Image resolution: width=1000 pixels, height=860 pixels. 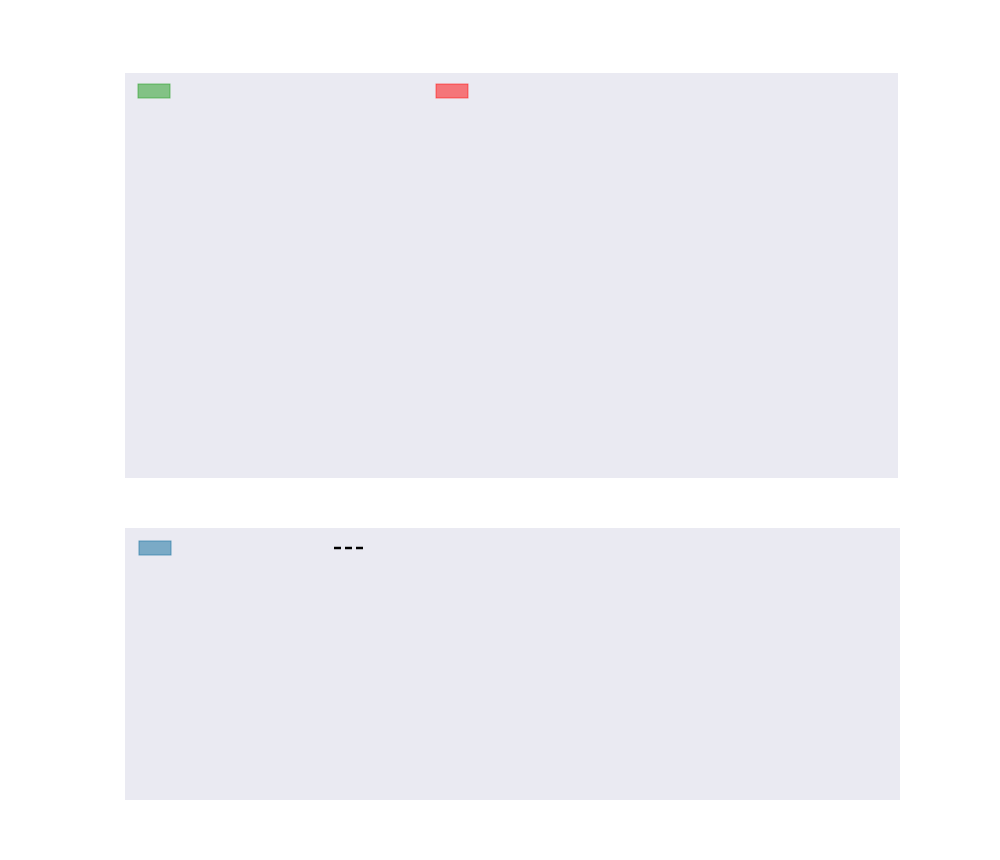 What do you see at coordinates (155, 548) in the screenshot?
I see `legend-swatch-oi` at bounding box center [155, 548].